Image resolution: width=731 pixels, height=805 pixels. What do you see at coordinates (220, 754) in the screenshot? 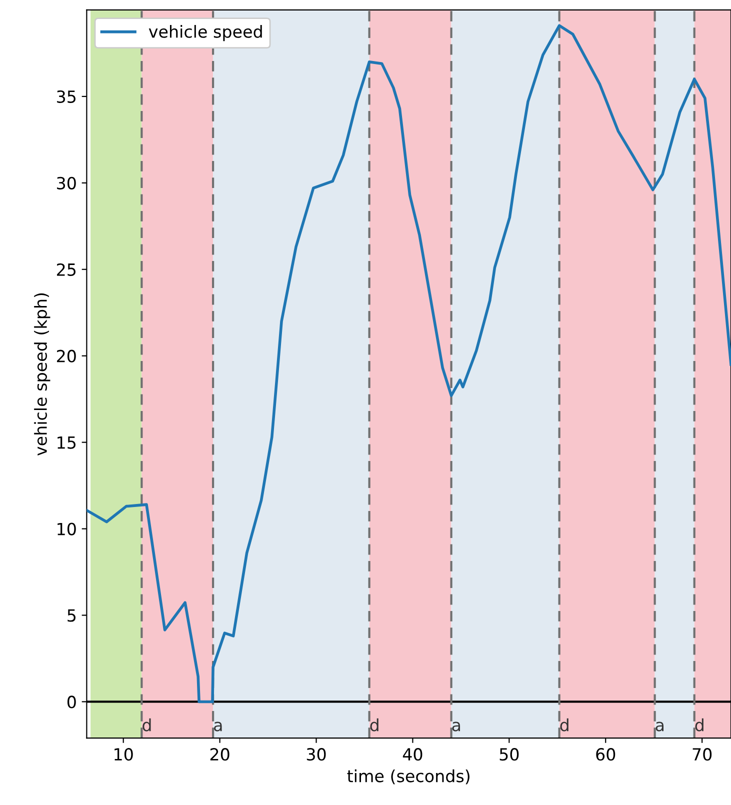
I see `x-tick-label: 20` at bounding box center [220, 754].